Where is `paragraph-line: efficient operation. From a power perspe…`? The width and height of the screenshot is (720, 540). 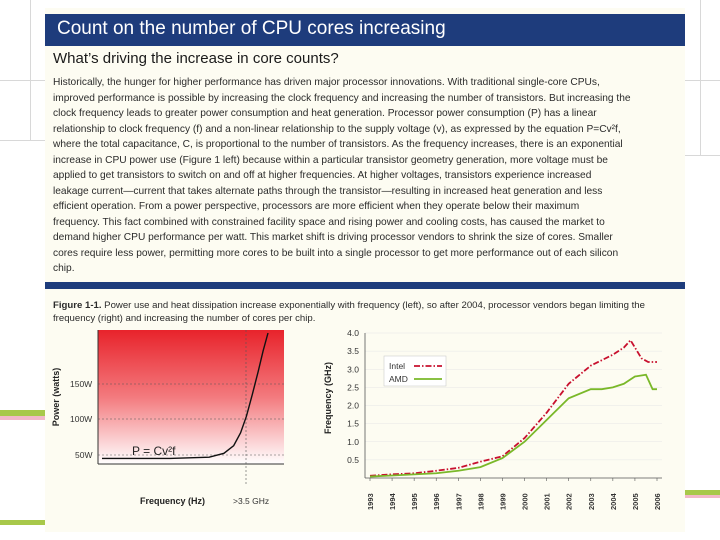 paragraph-line: efficient operation. From a power perspe… is located at coordinates (316, 206).